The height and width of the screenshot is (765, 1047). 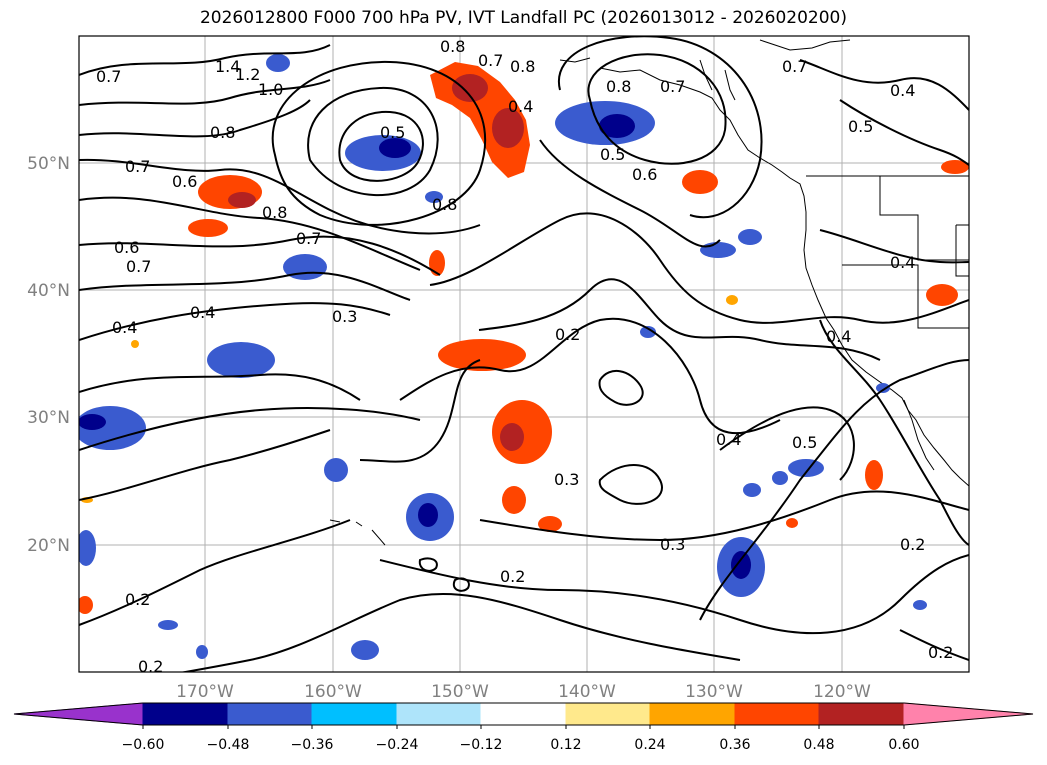 What do you see at coordinates (78, 714) in the screenshot?
I see `colorbar-segment-extend-min` at bounding box center [78, 714].